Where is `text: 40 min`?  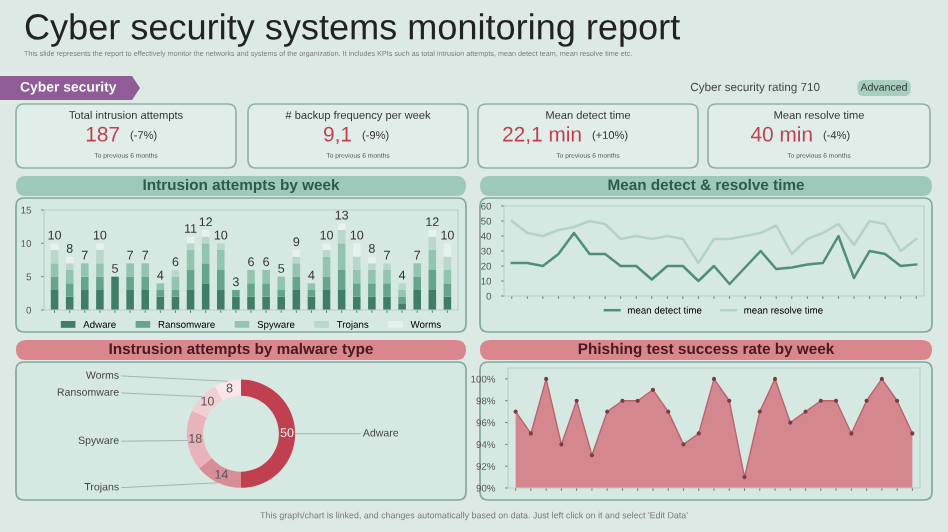
text: 40 min is located at coordinates (781, 134).